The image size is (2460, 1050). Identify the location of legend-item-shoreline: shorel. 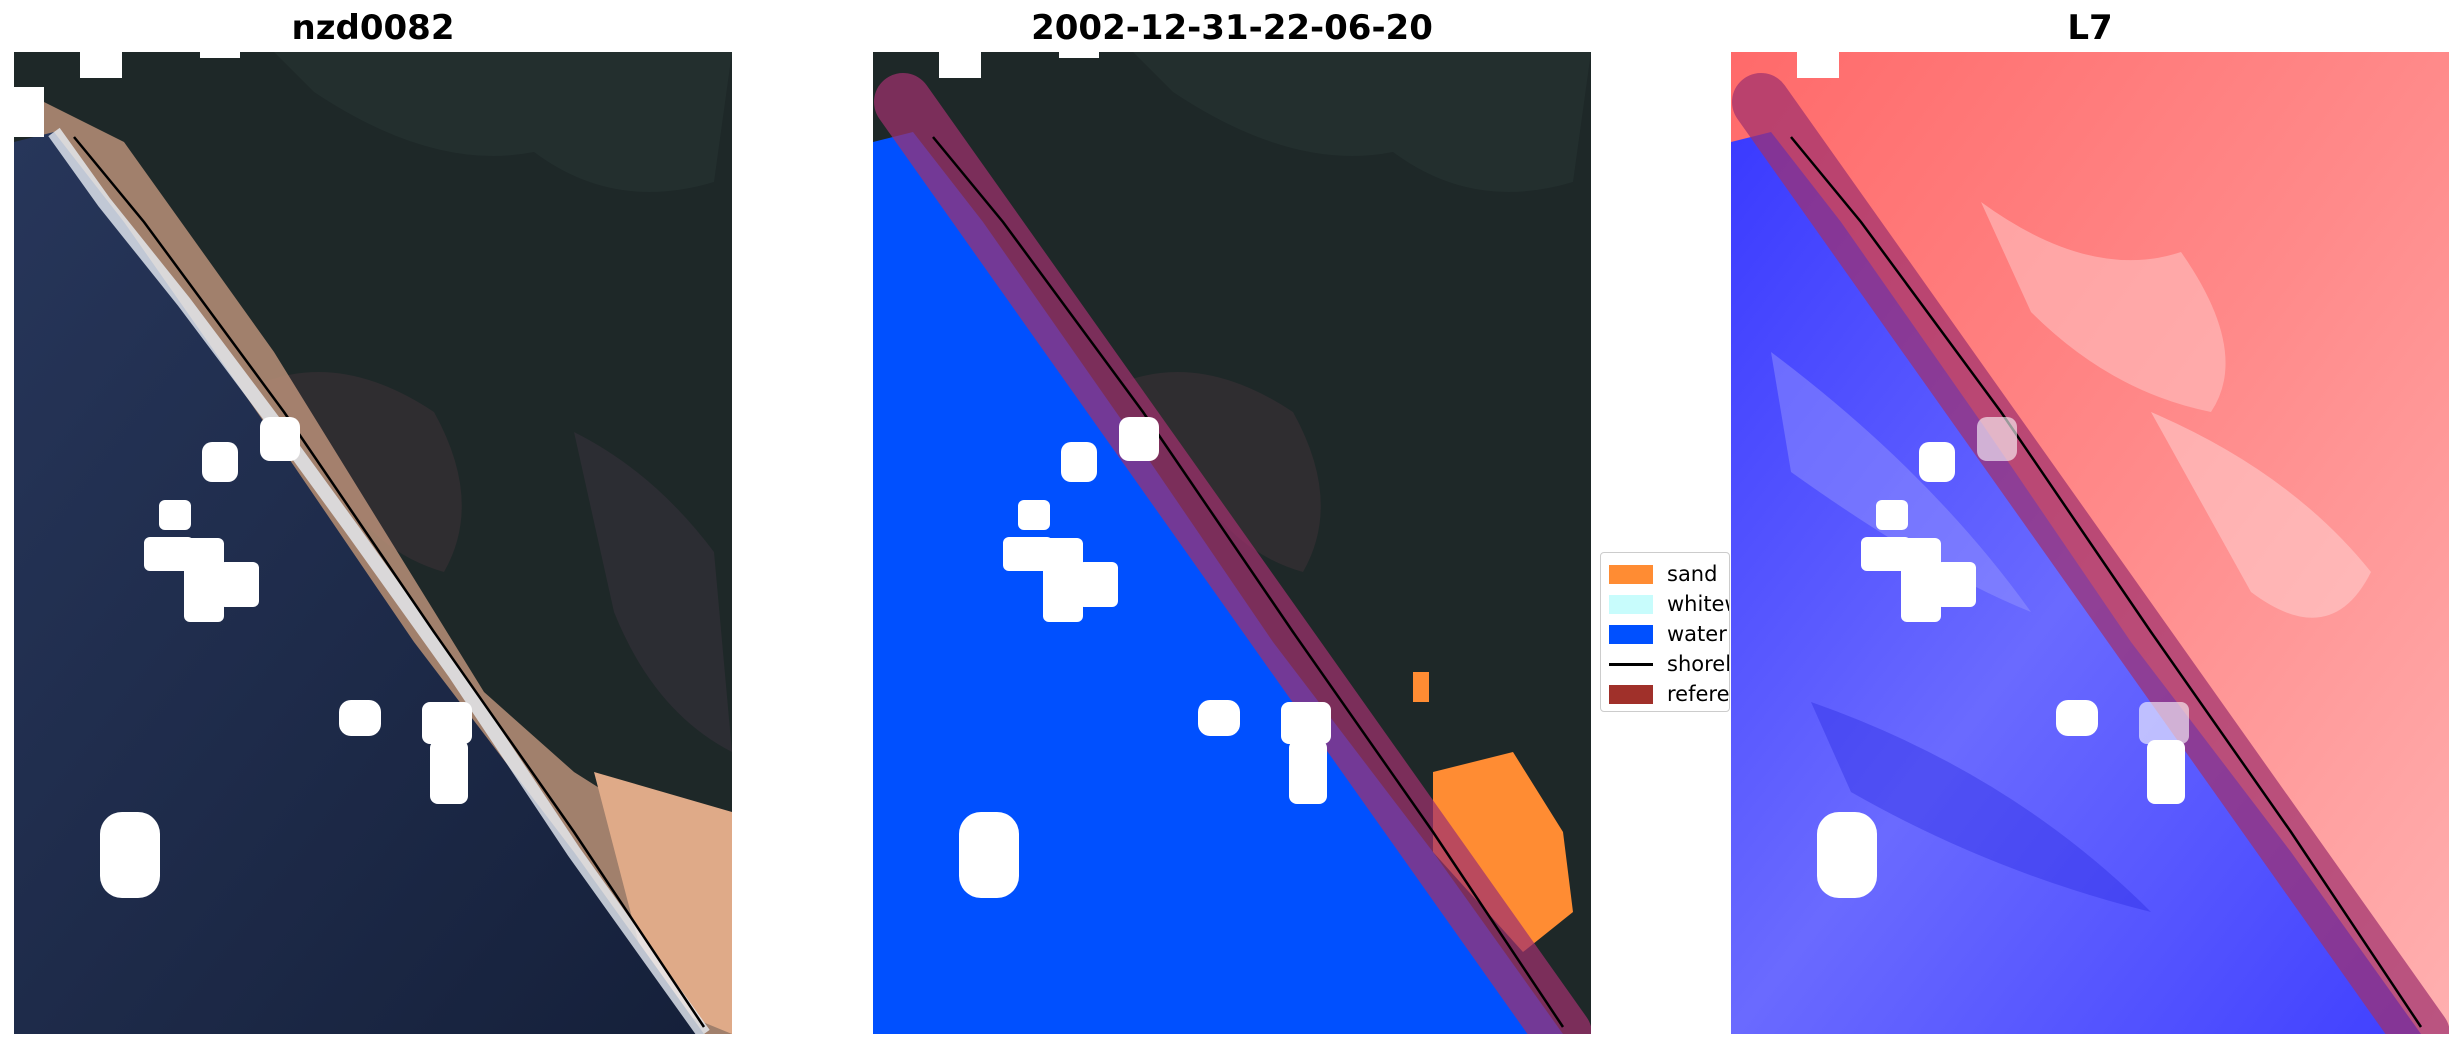
(1669, 664).